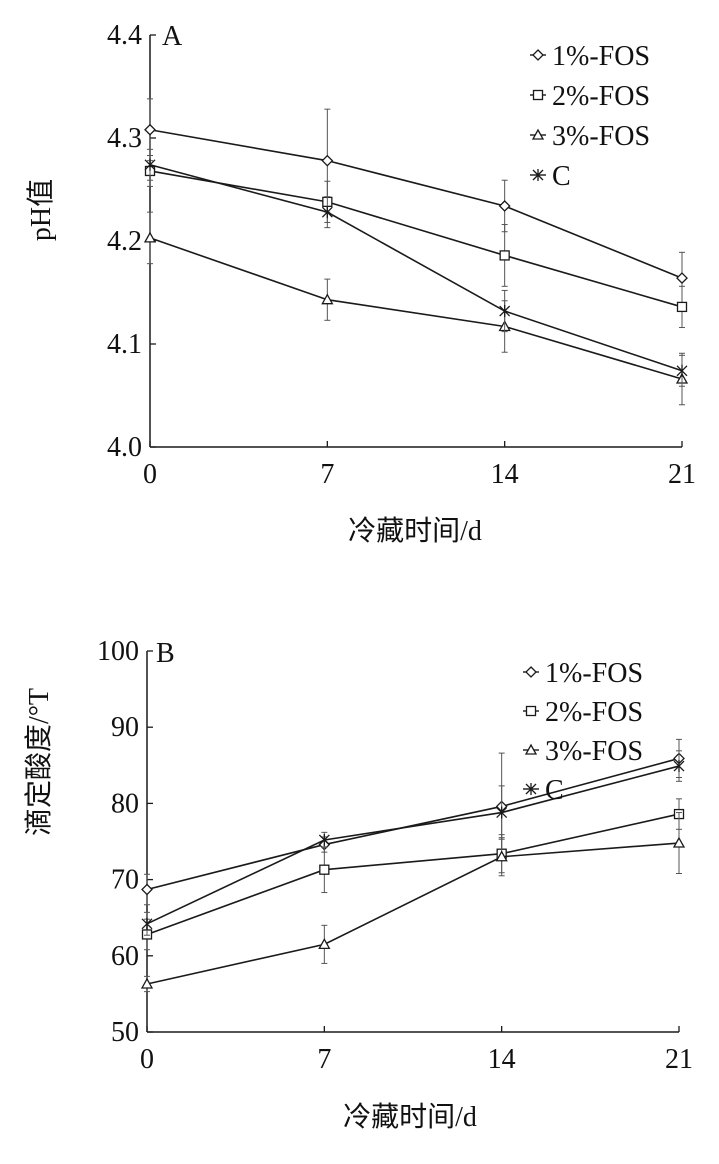 Image resolution: width=719 pixels, height=1164 pixels. Describe the element at coordinates (124, 138) in the screenshot. I see `y-tick-label: 4.3` at that location.